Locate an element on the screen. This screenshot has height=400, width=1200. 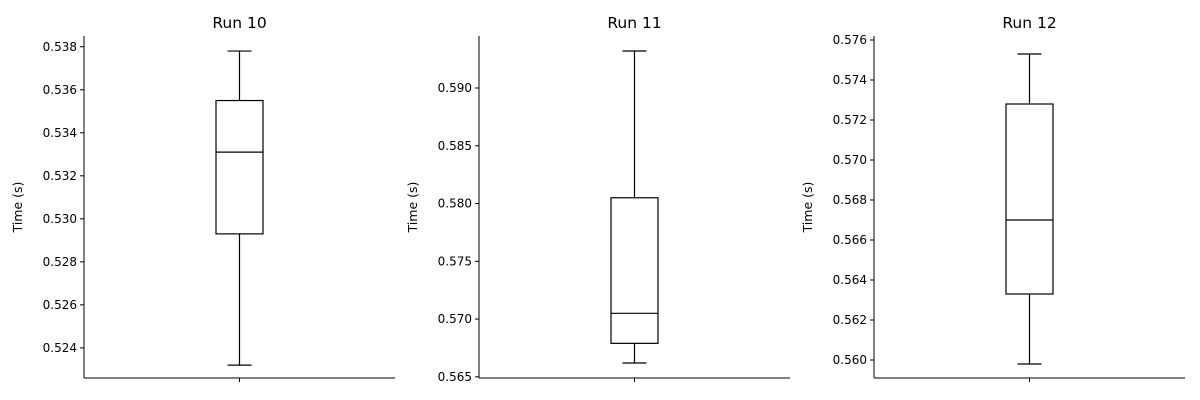
y-tick-label: 0.526 is located at coordinates (60, 305).